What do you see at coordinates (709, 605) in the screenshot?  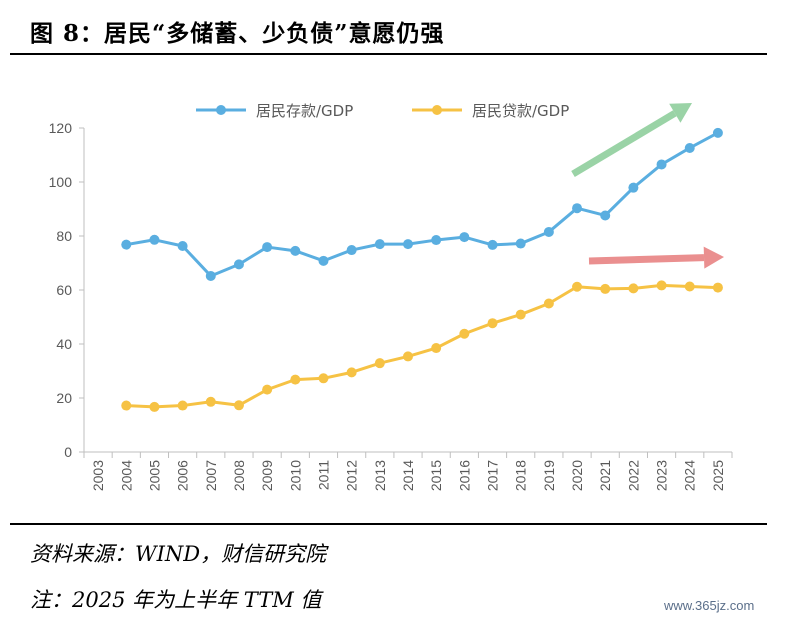 I see `watermark: www.365jz.com` at bounding box center [709, 605].